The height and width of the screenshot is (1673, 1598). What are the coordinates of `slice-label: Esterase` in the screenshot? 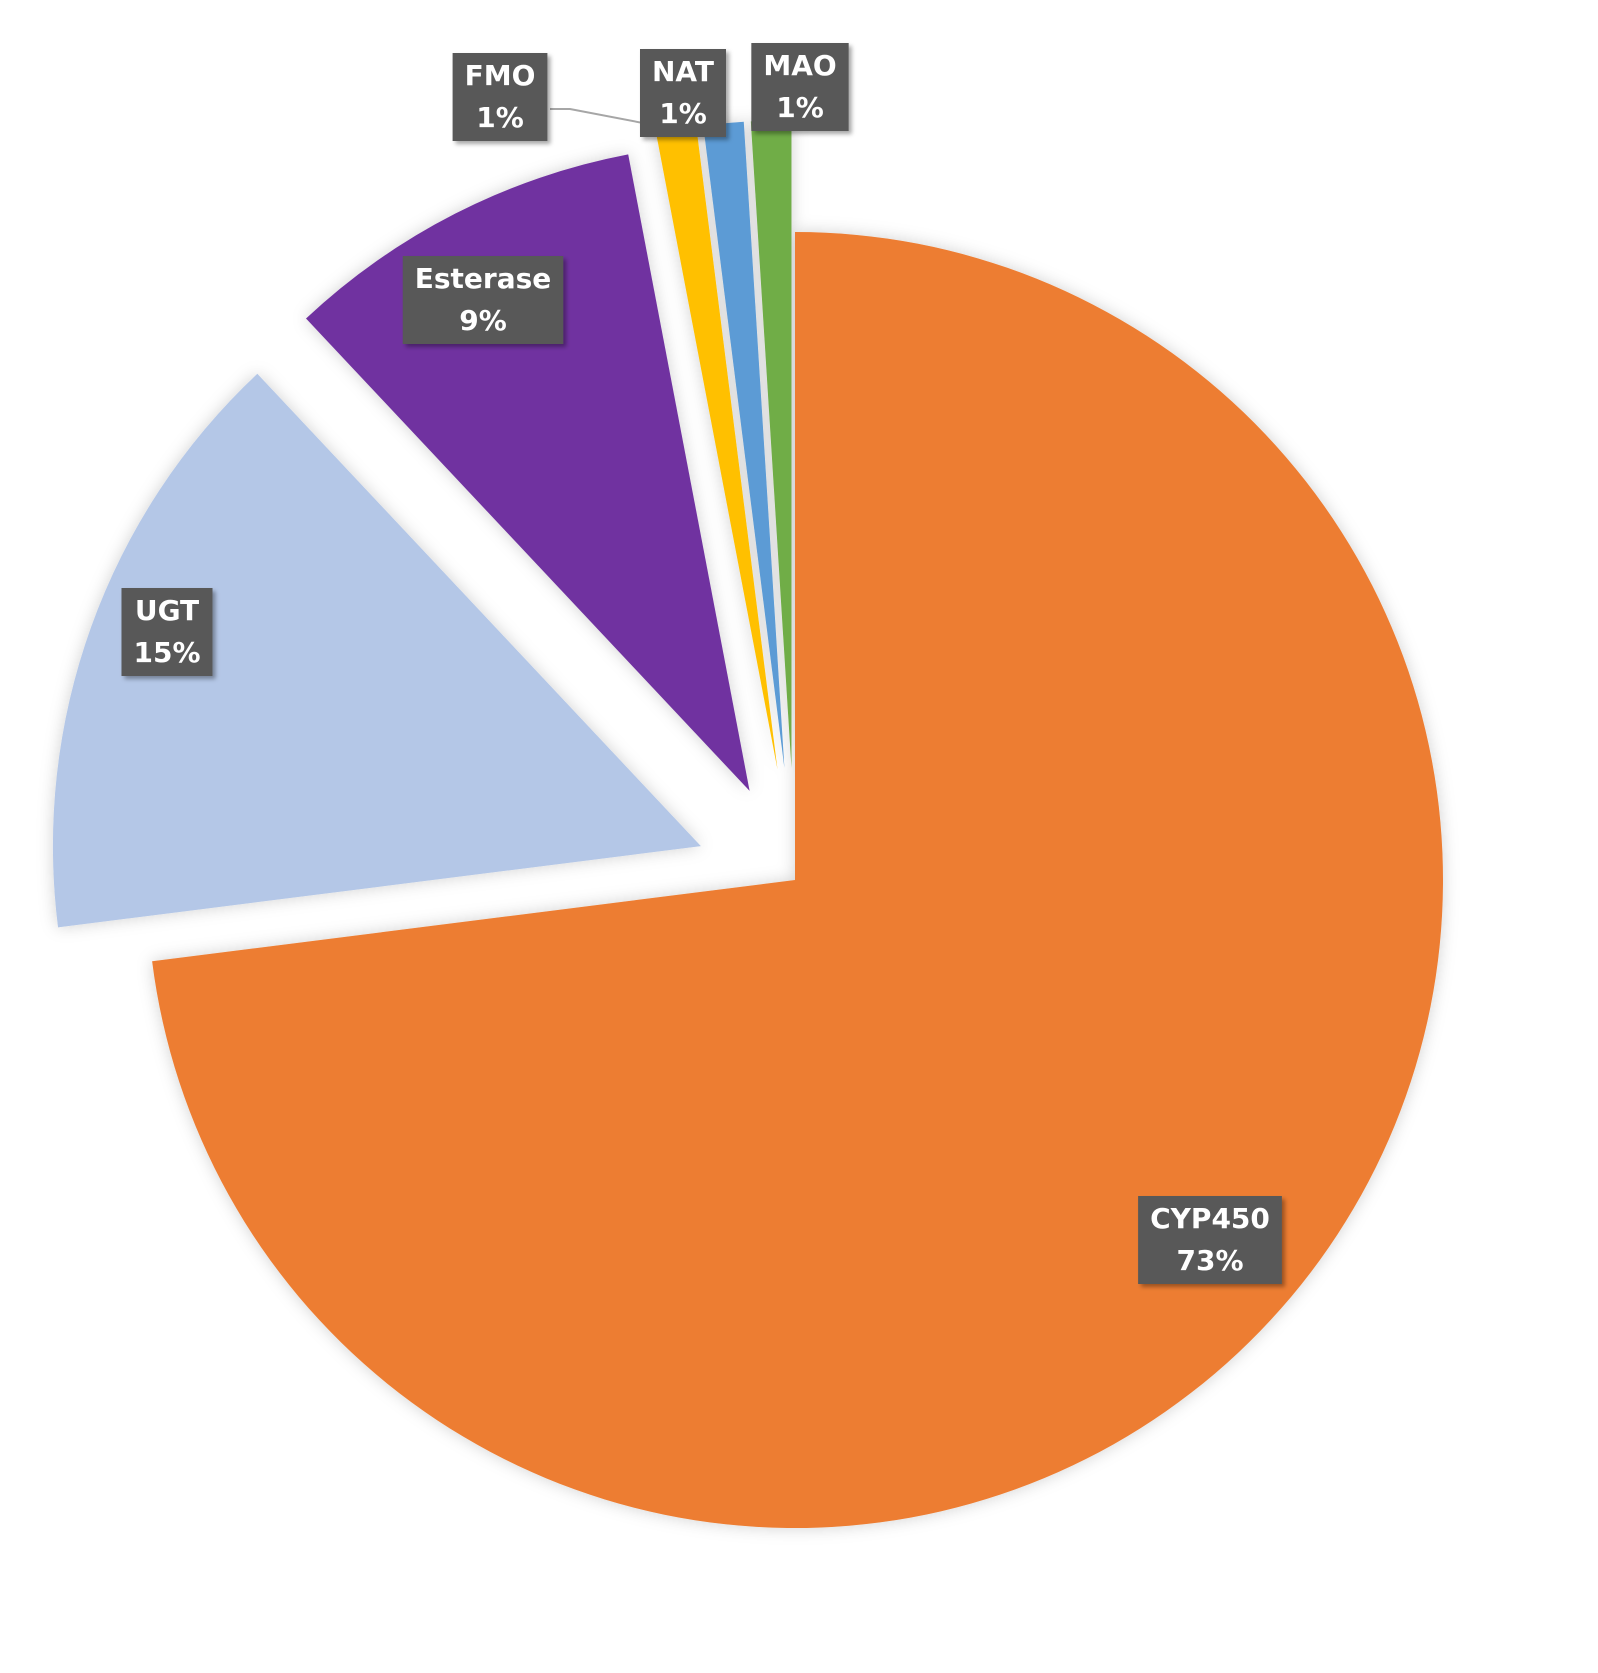 It's located at (483, 278).